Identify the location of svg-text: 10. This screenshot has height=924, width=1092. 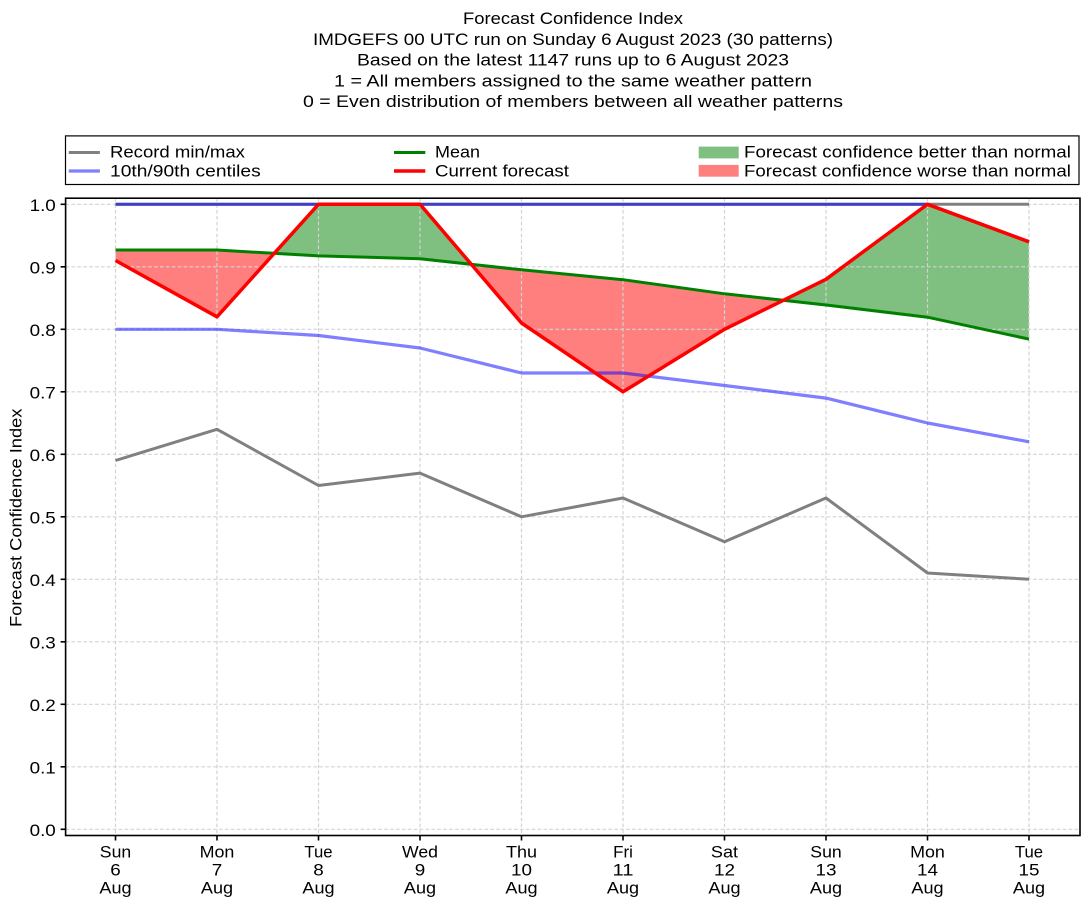
(521, 871).